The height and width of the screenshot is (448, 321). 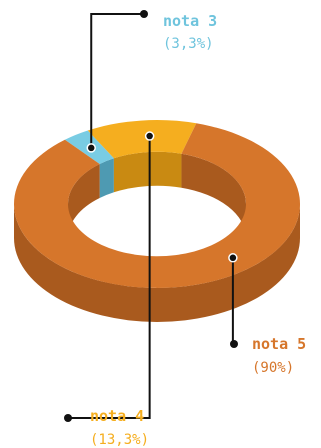 I want to click on callout-nota-3: nota 3 (3,3%), so click(x=151, y=81).